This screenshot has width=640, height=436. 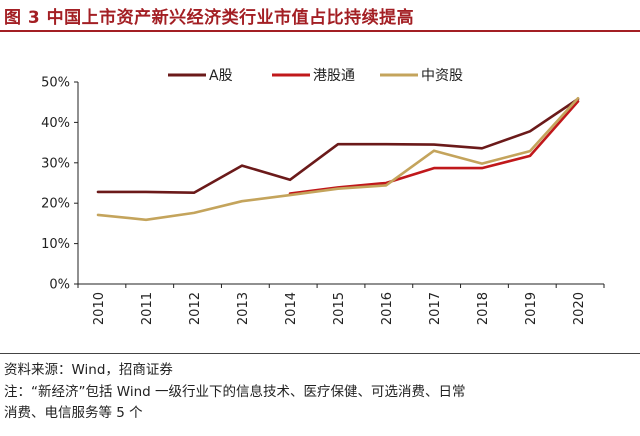 I want to click on x-tick-label: 2016, so click(x=387, y=308).